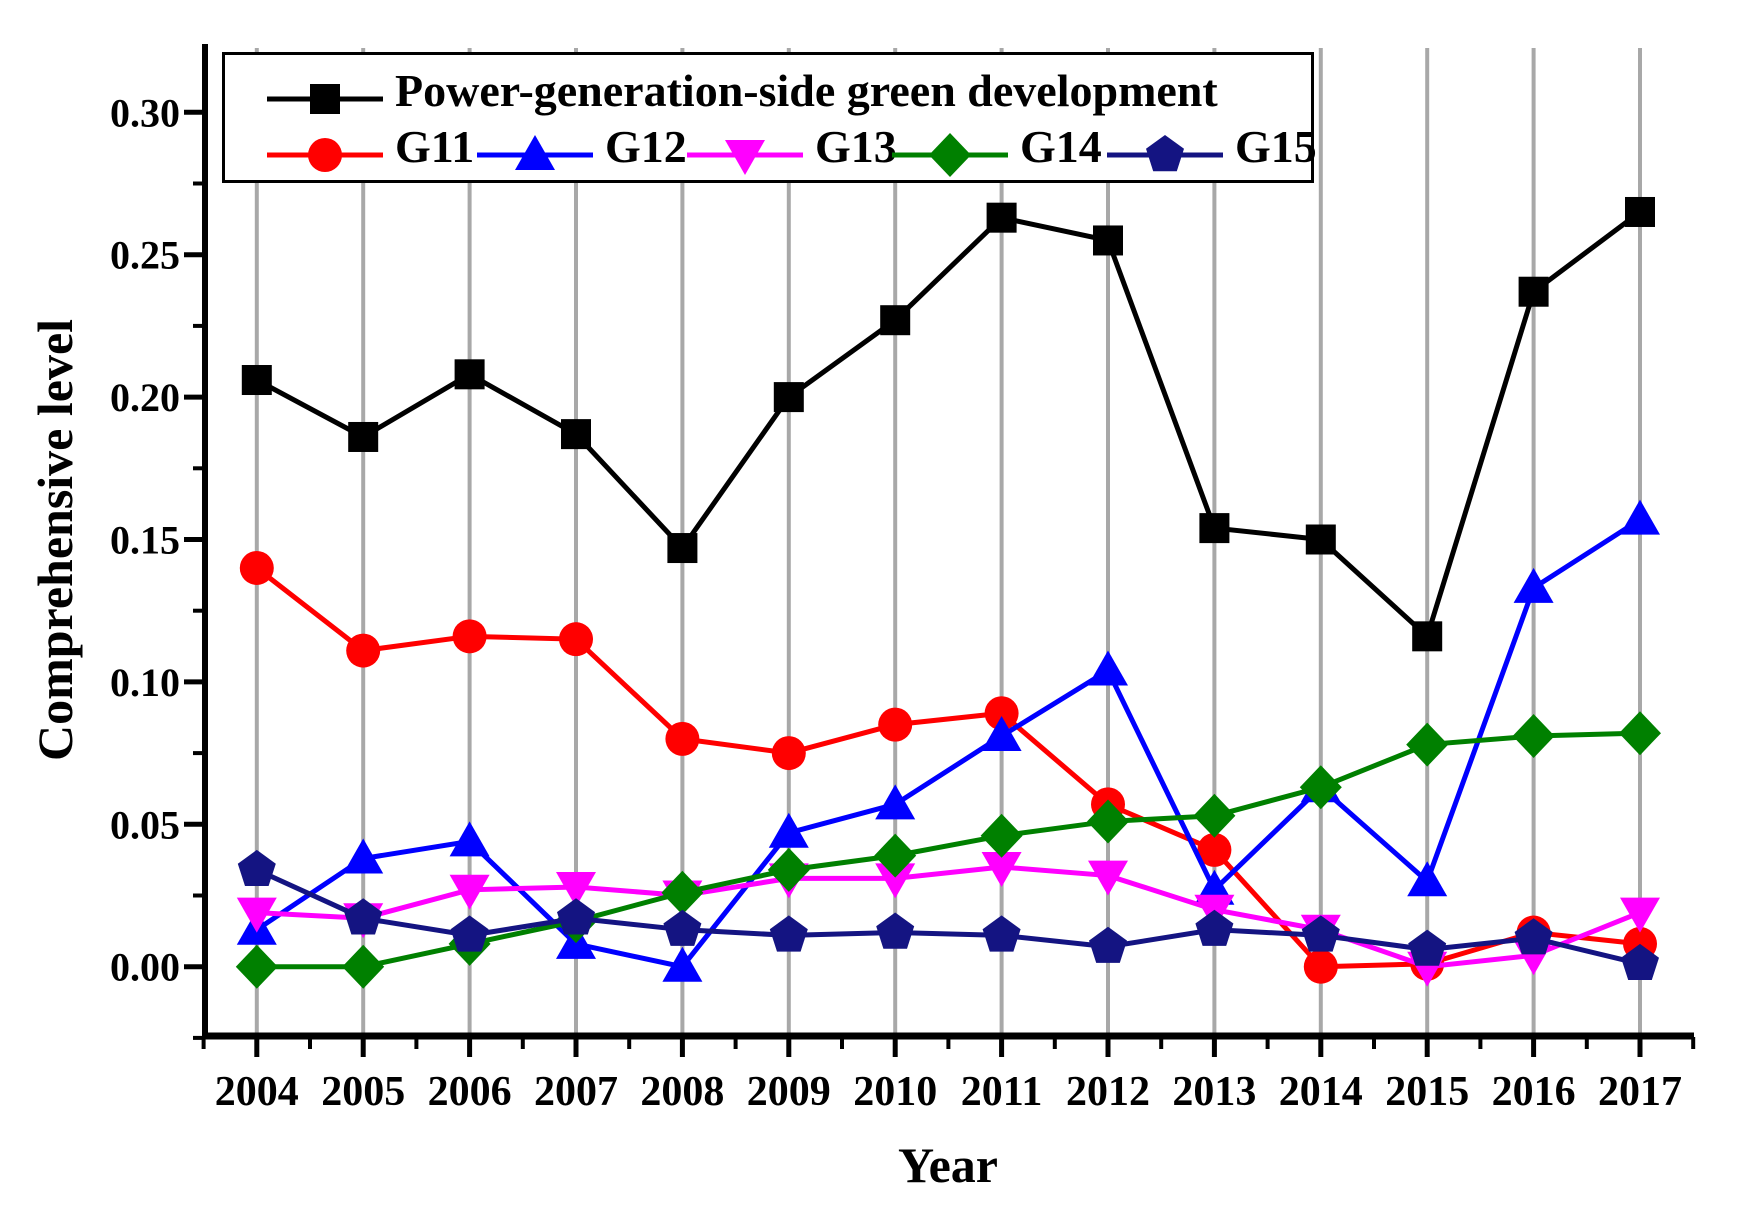 The width and height of the screenshot is (1742, 1213). Describe the element at coordinates (682, 738) in the screenshot. I see `marker-g11-2008` at that location.